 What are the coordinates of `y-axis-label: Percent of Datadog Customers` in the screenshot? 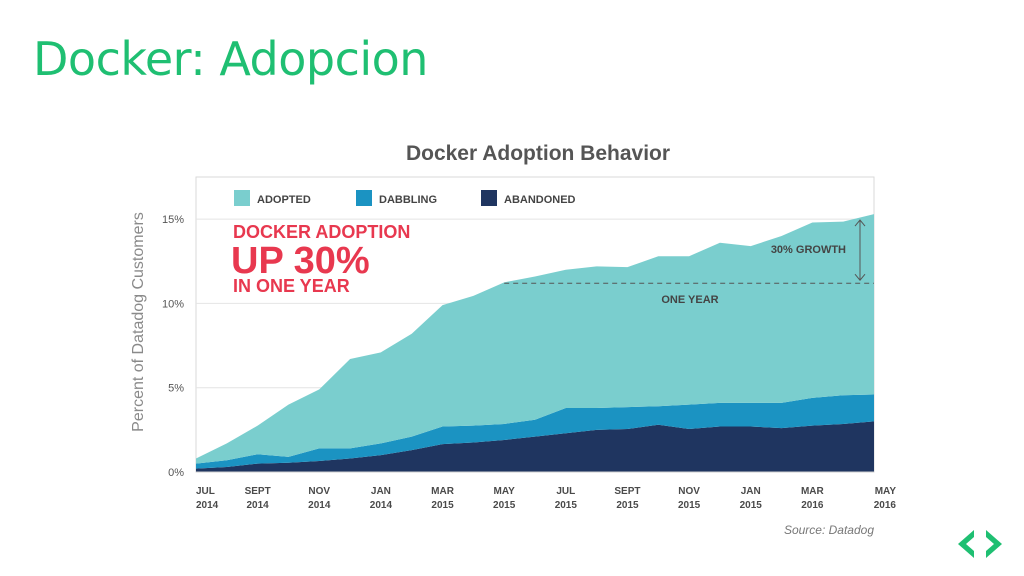 It's located at (138, 322).